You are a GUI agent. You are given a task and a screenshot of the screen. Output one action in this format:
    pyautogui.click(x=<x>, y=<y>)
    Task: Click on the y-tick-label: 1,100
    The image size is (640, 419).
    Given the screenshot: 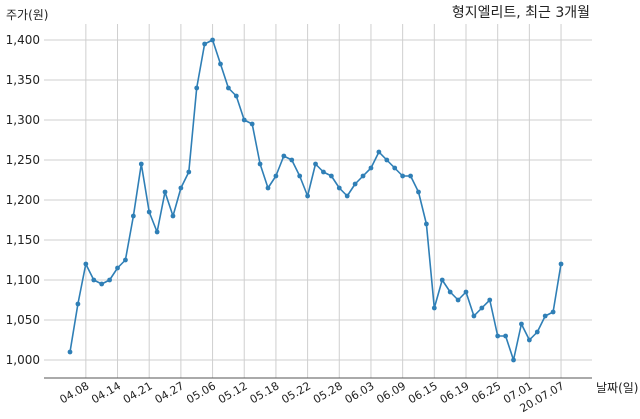 What is the action you would take?
    pyautogui.click(x=23, y=280)
    